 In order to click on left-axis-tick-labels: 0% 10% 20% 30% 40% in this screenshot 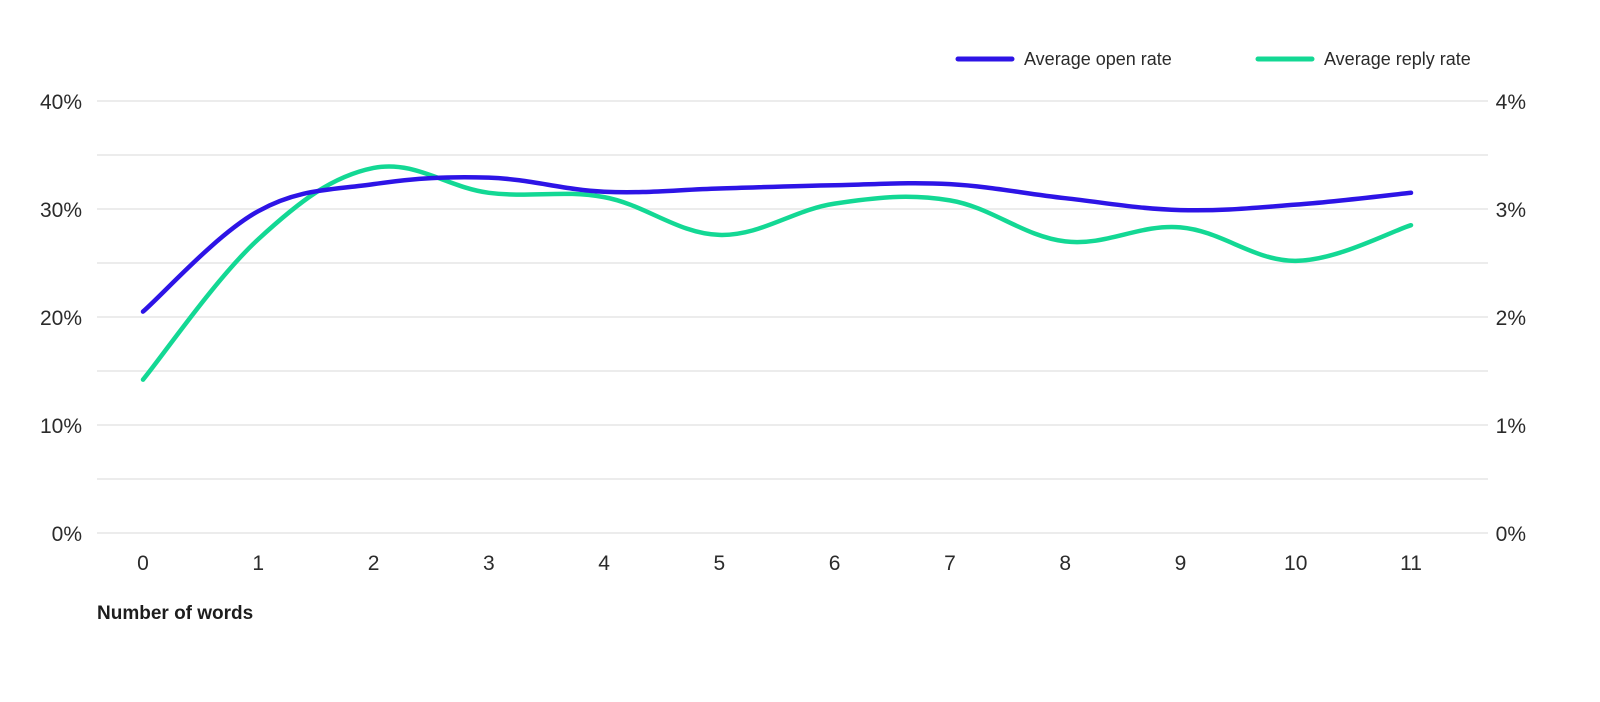, I will do `click(61, 318)`.